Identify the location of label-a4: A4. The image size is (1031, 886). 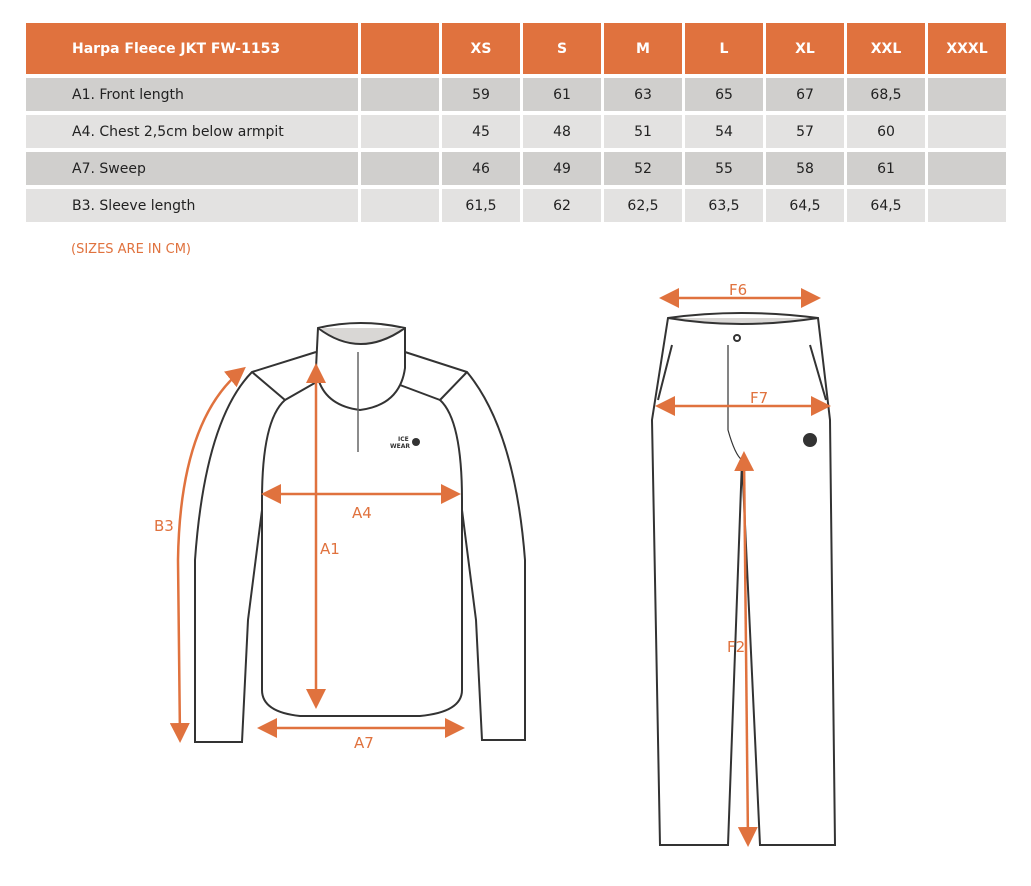
(362, 513).